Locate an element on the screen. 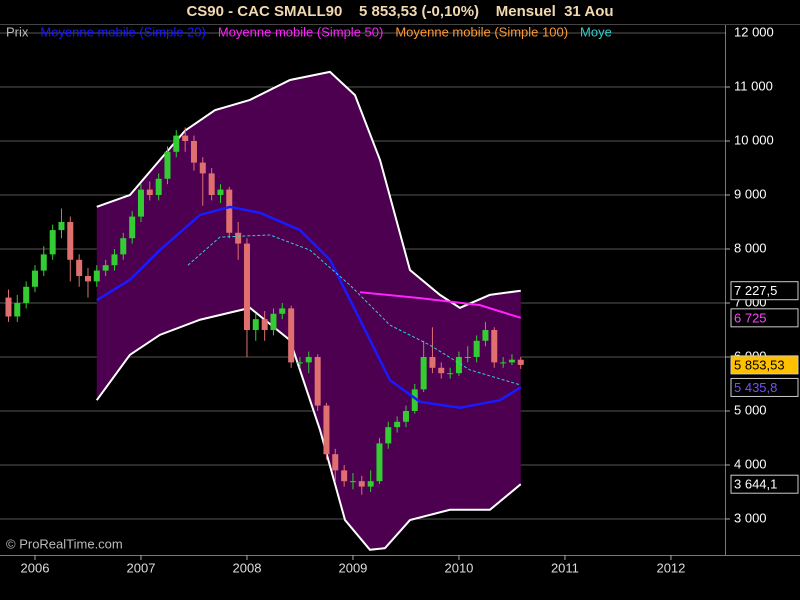 The width and height of the screenshot is (800, 600). y-tick-label: 10 000 is located at coordinates (754, 139).